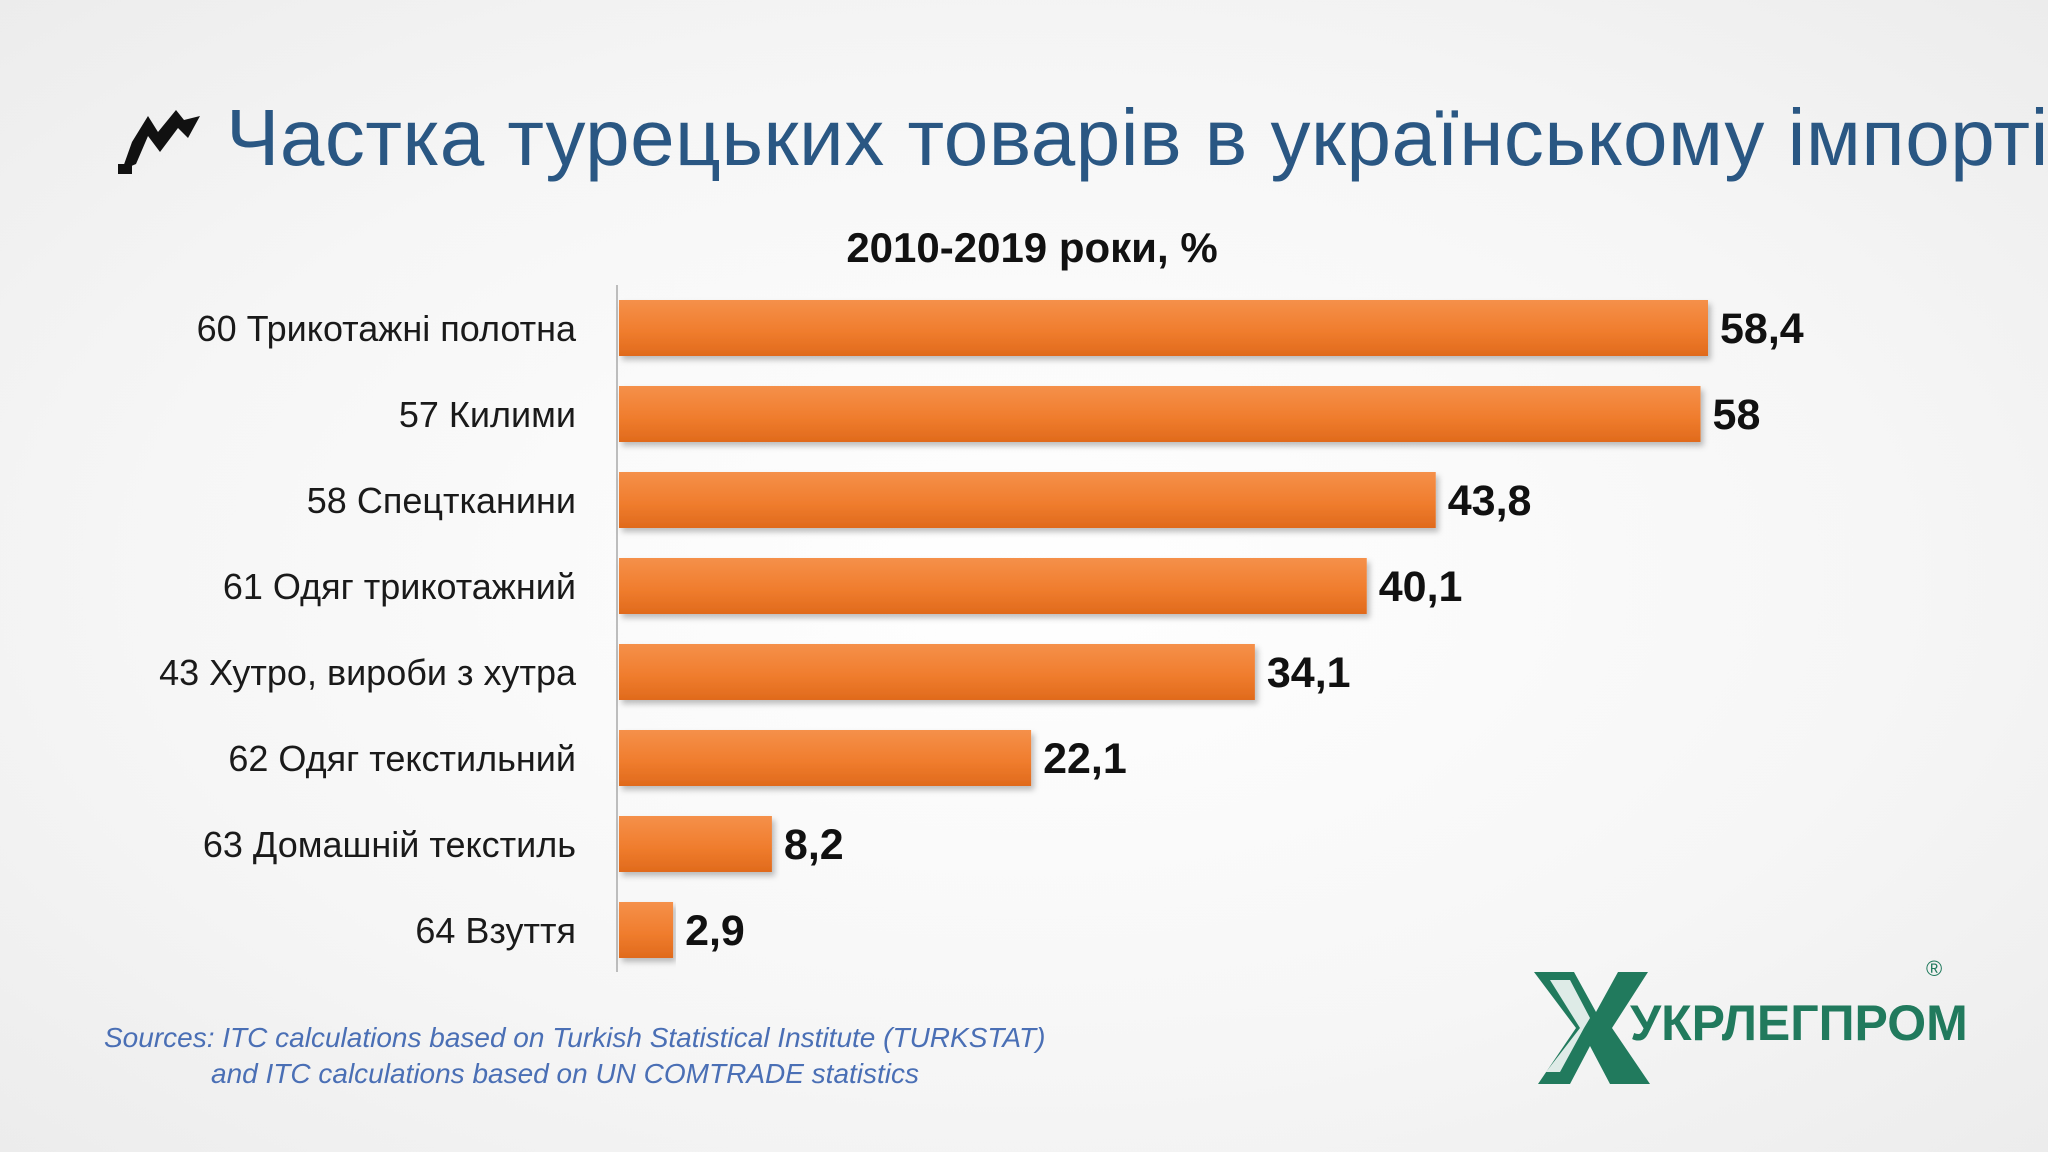 Image resolution: width=2048 pixels, height=1152 pixels. I want to click on category-label-1: 57 Килими, so click(487, 414).